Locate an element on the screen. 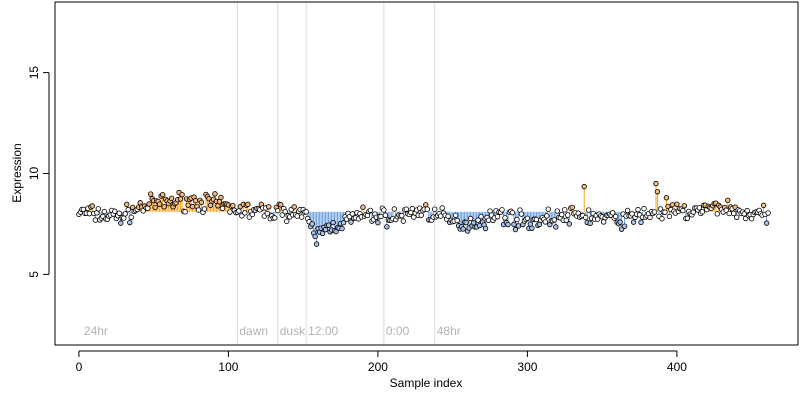 The width and height of the screenshot is (800, 400). phase-label: dusk is located at coordinates (293, 331).